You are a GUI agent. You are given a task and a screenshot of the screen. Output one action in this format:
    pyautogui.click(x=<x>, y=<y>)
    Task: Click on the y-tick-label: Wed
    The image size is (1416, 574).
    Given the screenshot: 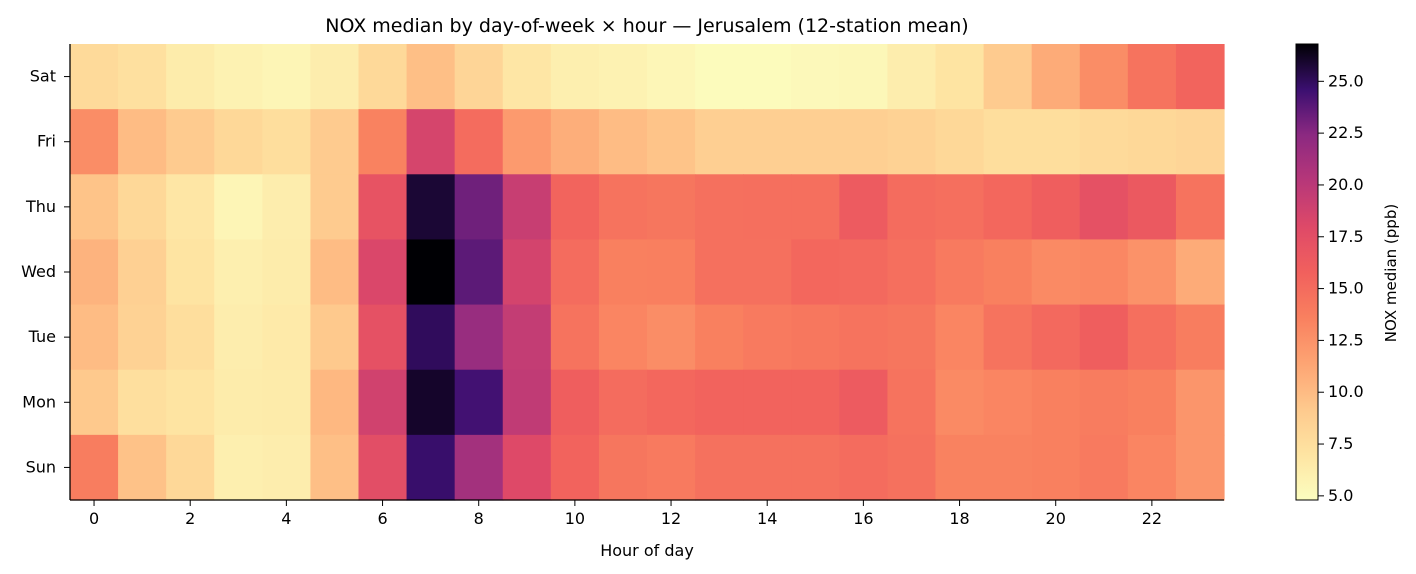 What is the action you would take?
    pyautogui.click(x=38, y=271)
    